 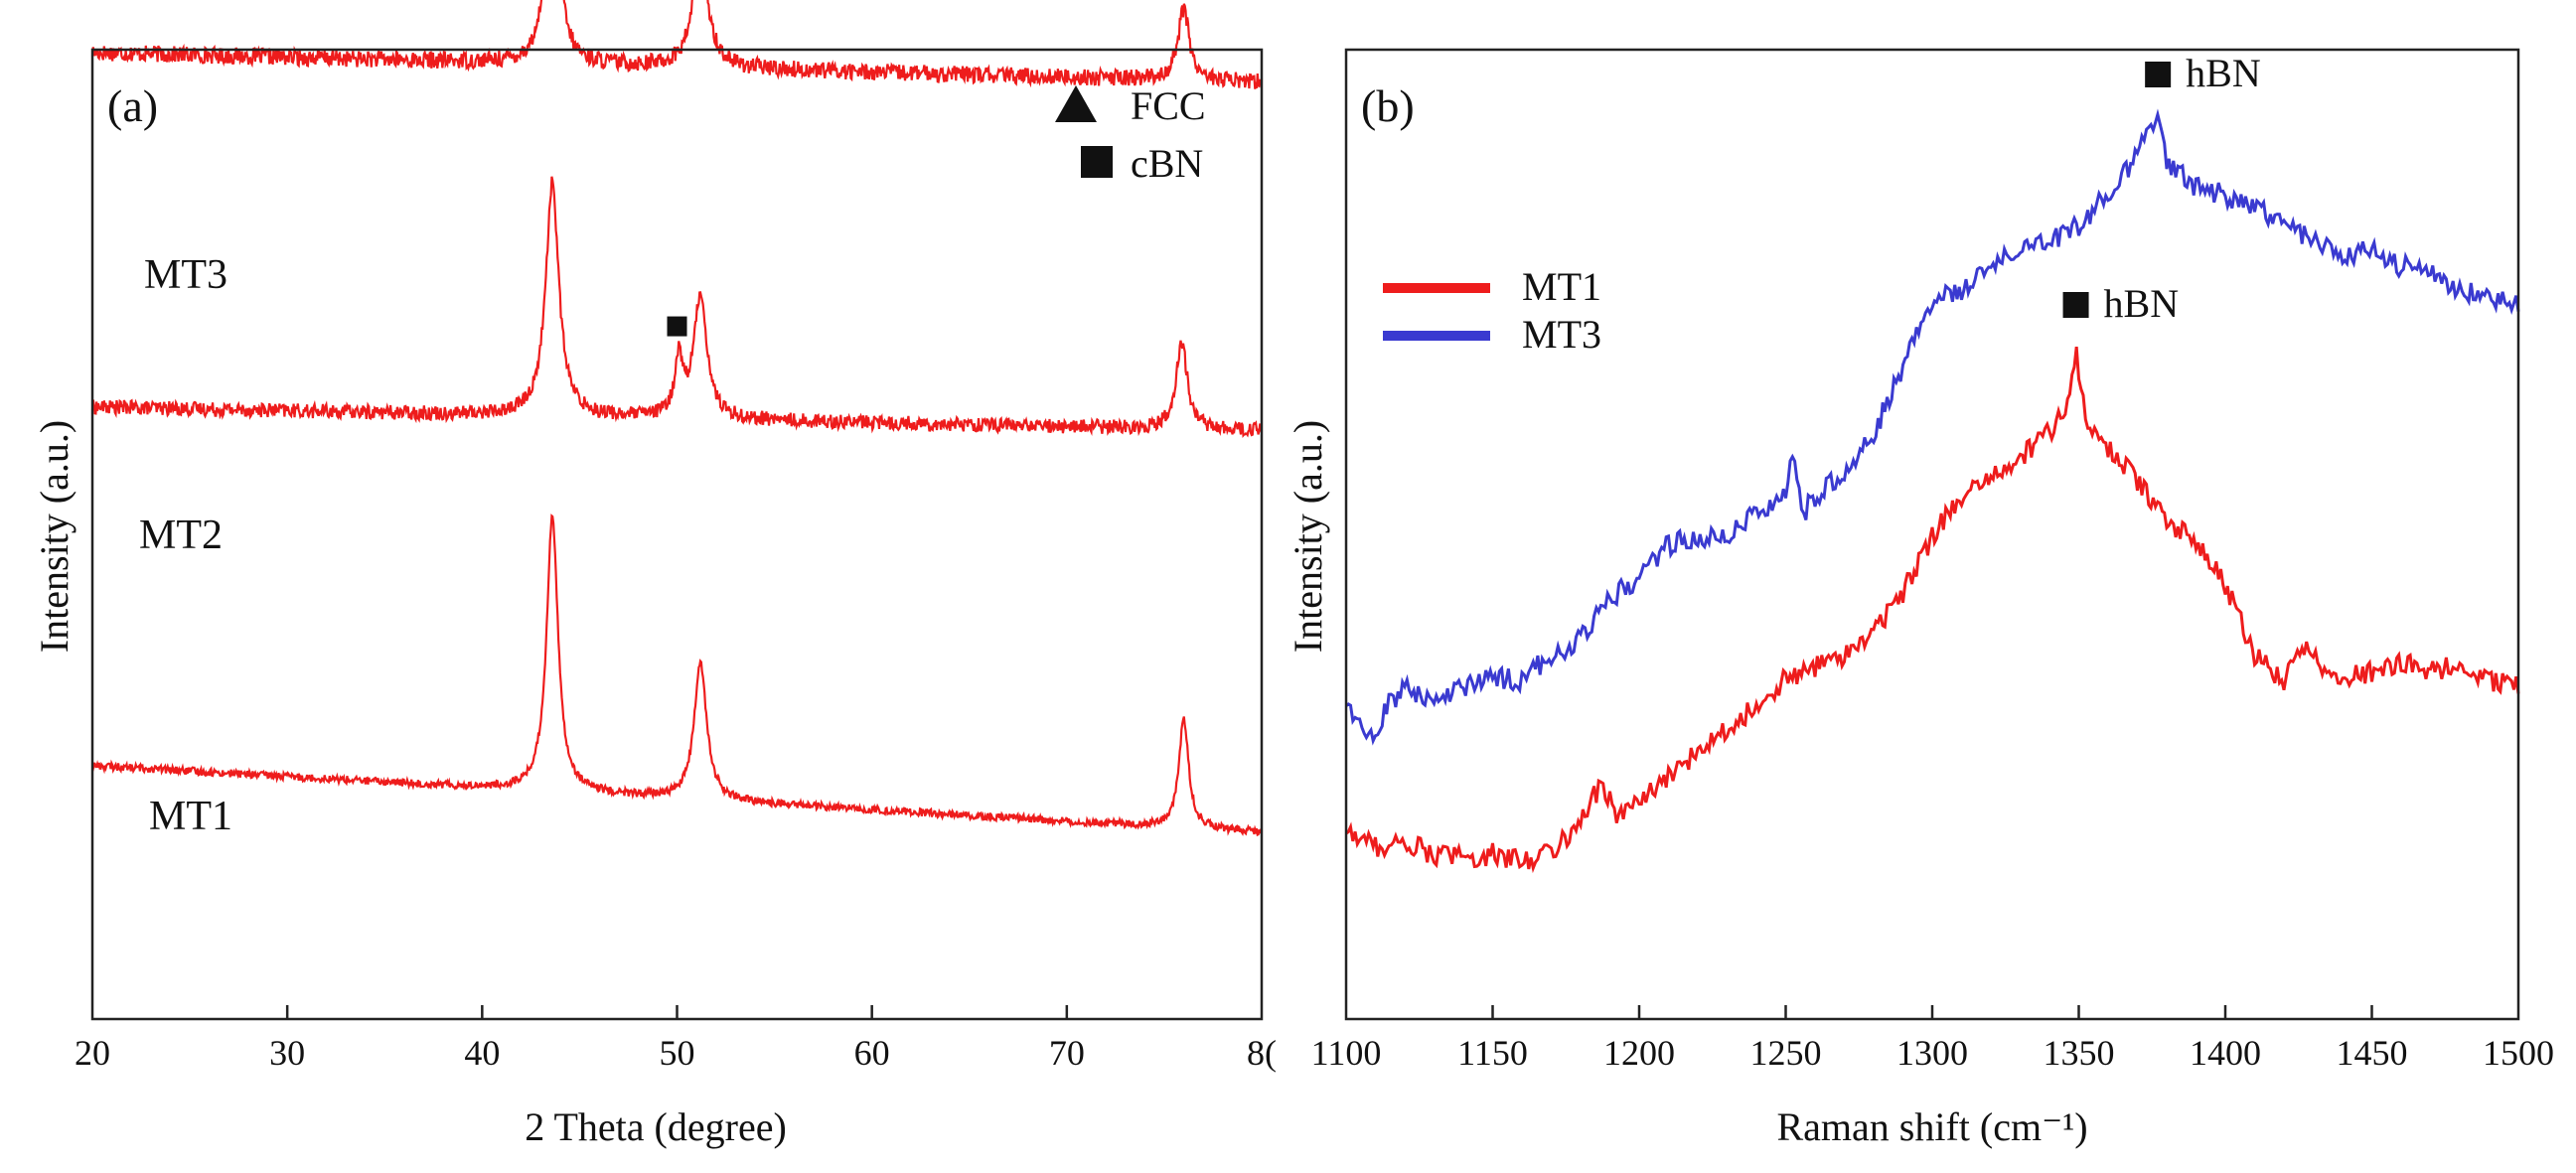 What do you see at coordinates (872, 1053) in the screenshot?
I see `xrd-x-tick-label: 60` at bounding box center [872, 1053].